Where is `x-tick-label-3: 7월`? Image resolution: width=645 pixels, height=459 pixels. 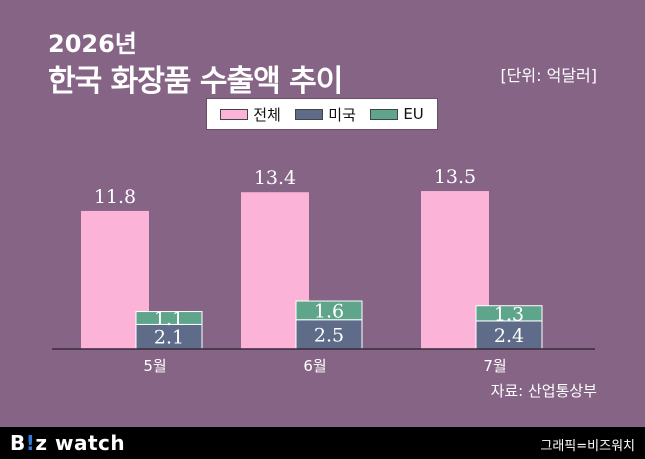
x-tick-label-3: 7월 is located at coordinates (494, 366).